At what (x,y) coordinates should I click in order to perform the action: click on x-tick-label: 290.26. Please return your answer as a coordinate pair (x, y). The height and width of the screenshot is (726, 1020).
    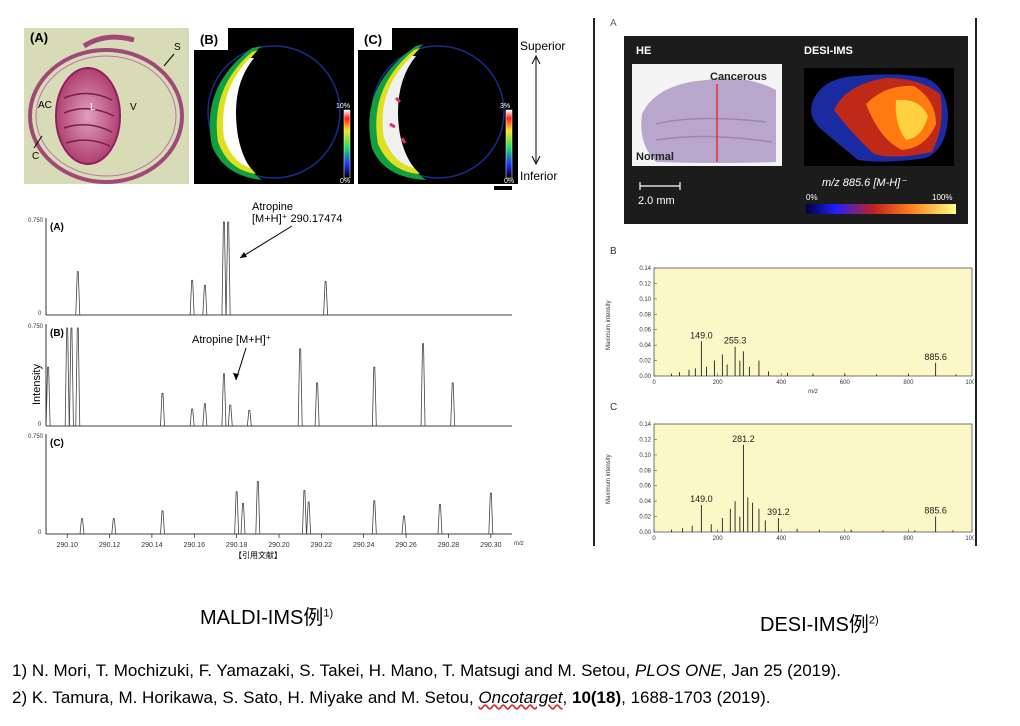
    Looking at the image, I should click on (406, 545).